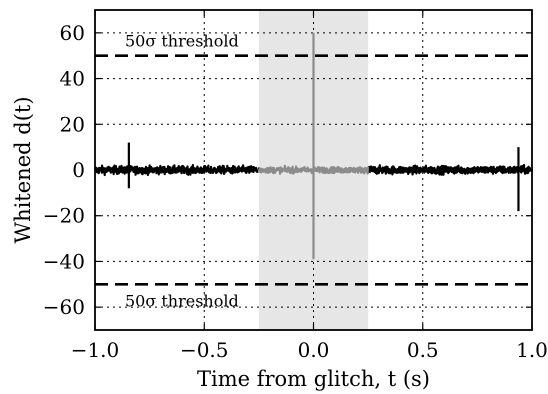  What do you see at coordinates (78, 170) in the screenshot?
I see `y-tick-label-3: 0` at bounding box center [78, 170].